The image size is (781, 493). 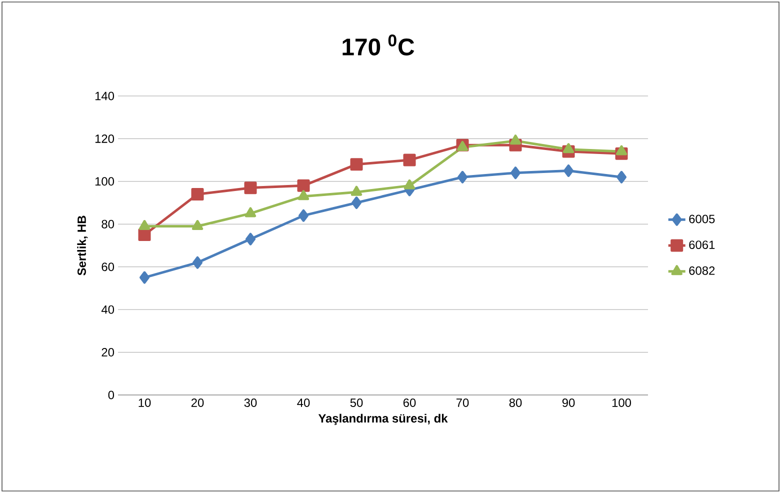 What do you see at coordinates (107, 309) in the screenshot?
I see `y-tick-label: 40` at bounding box center [107, 309].